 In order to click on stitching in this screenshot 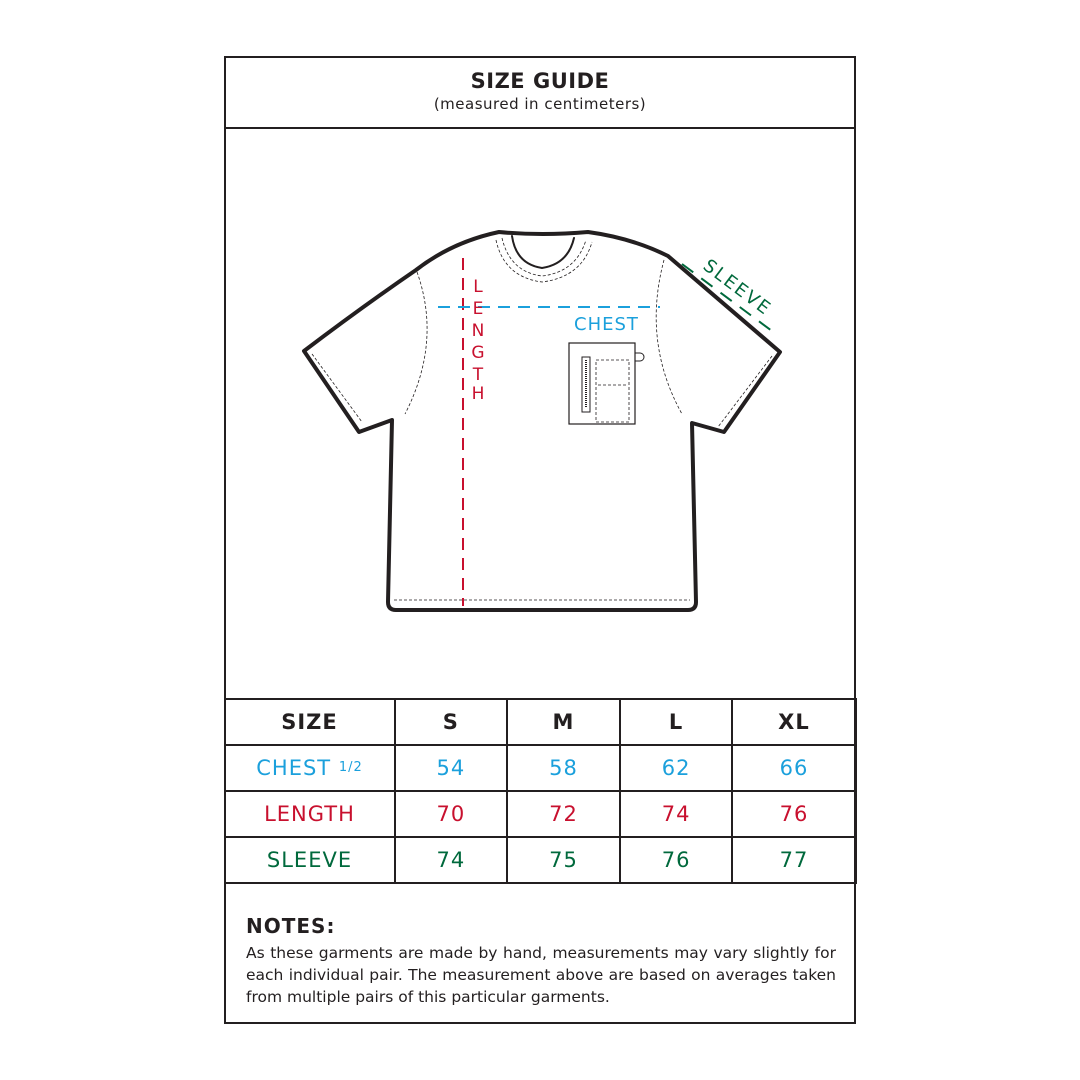, I will do `click(542, 419)`.